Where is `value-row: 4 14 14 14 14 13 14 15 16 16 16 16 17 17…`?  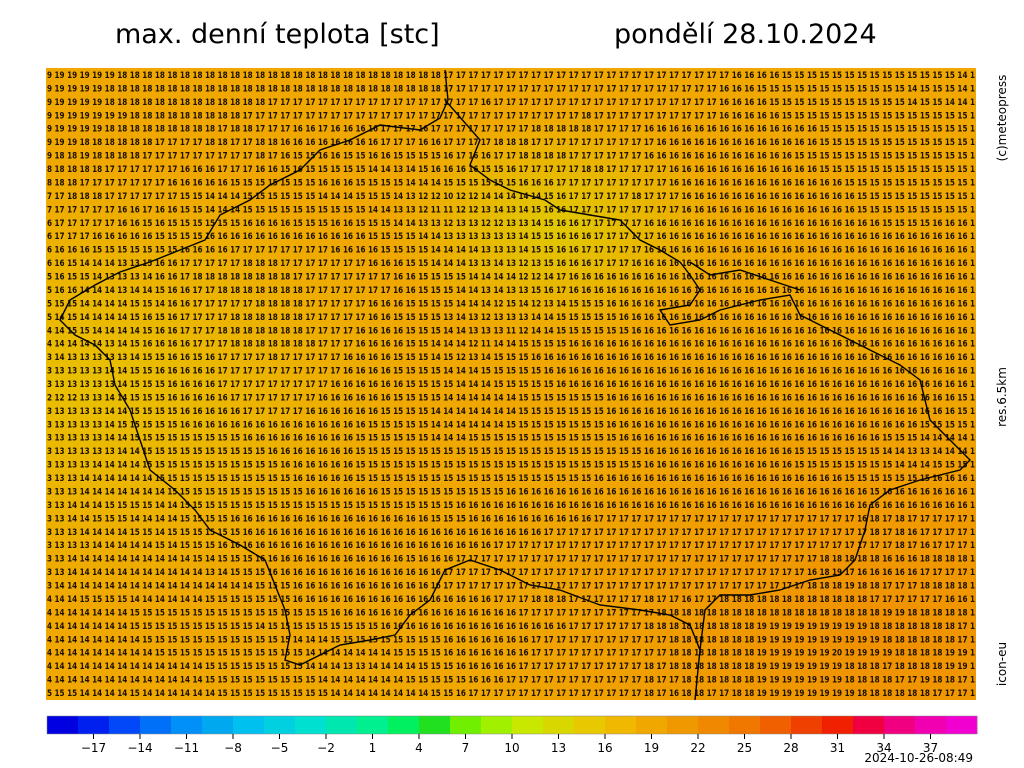
value-row: 4 14 14 14 14 13 14 15 16 16 16 16 17 17… is located at coordinates (511, 344).